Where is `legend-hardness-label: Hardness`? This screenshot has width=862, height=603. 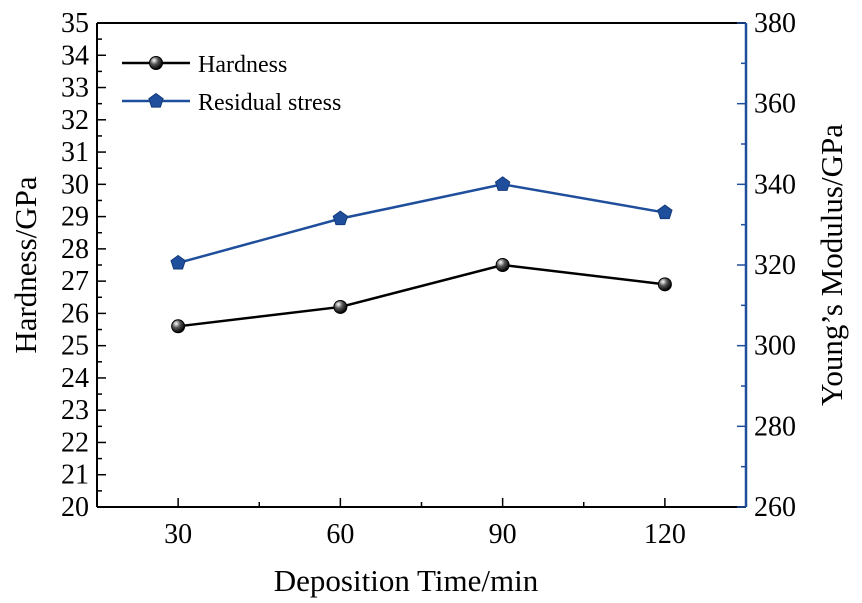
legend-hardness-label: Hardness is located at coordinates (242, 65).